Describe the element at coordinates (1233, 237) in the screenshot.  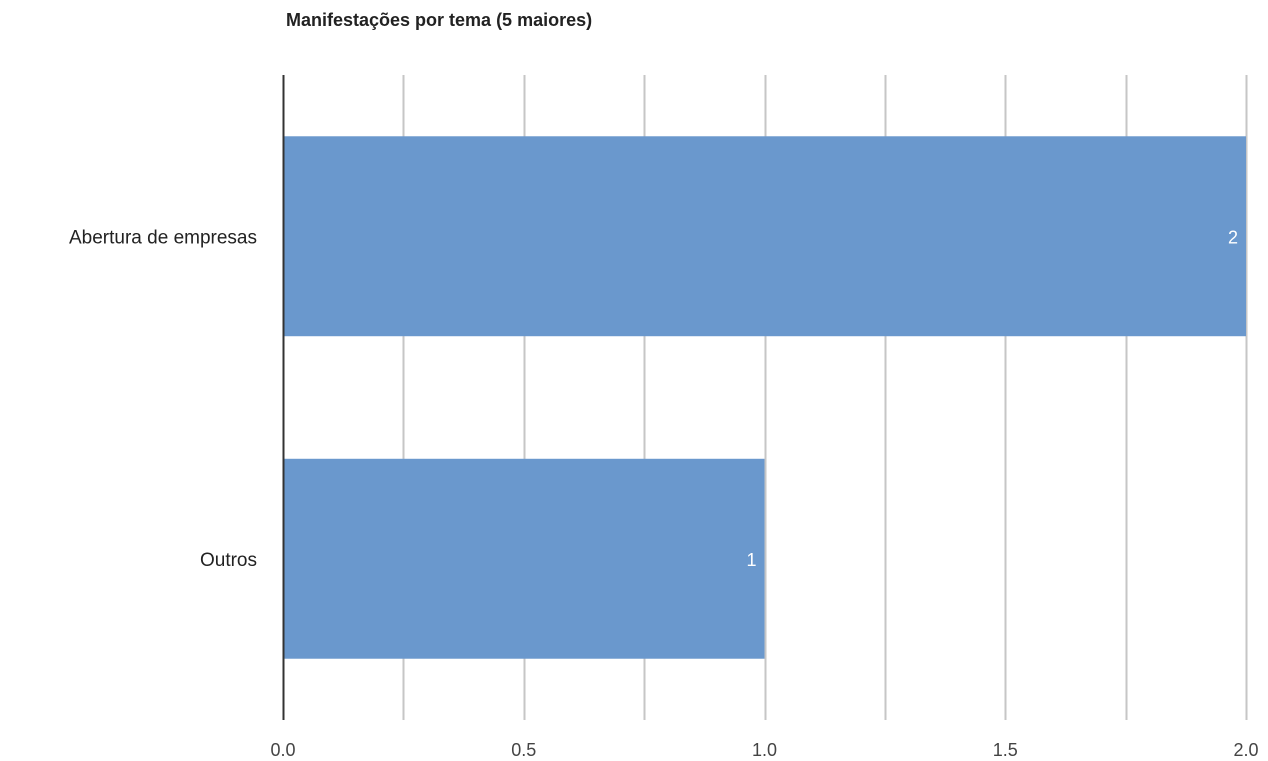
I see `data-label: 2` at that location.